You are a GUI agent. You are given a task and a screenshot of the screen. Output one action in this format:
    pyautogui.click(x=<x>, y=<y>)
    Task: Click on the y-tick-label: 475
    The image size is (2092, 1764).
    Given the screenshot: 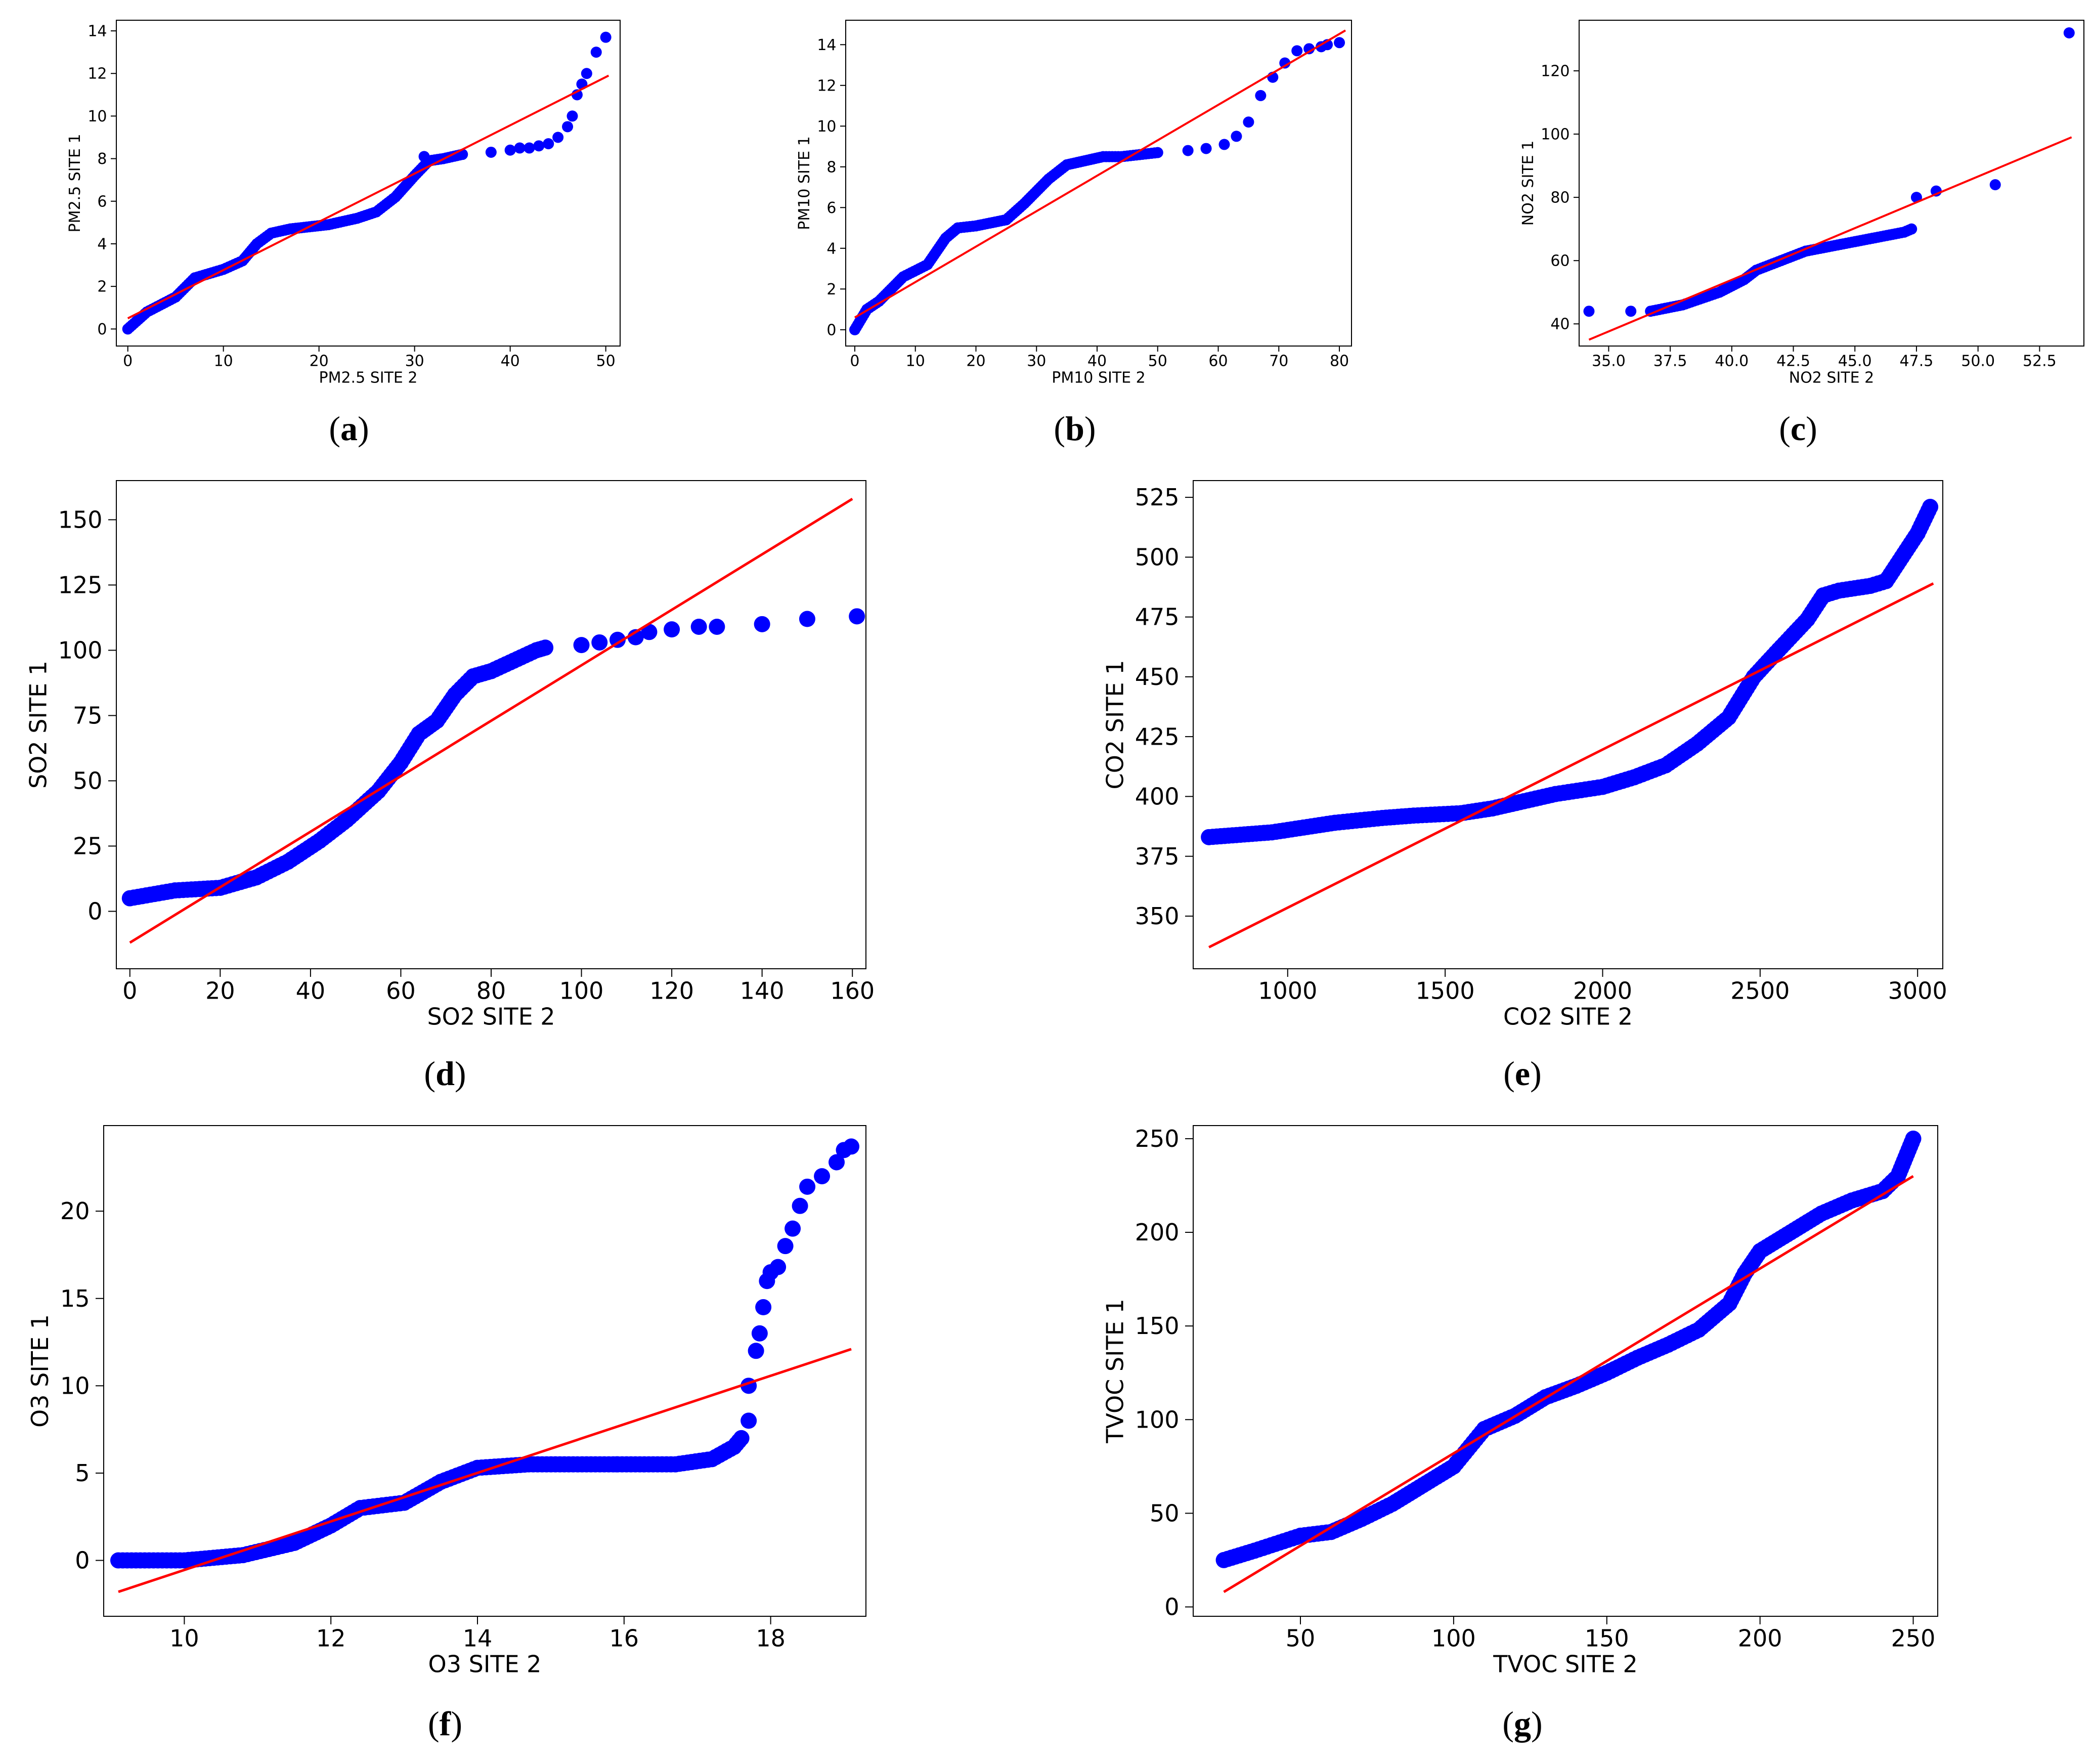 What is the action you would take?
    pyautogui.click(x=1158, y=617)
    